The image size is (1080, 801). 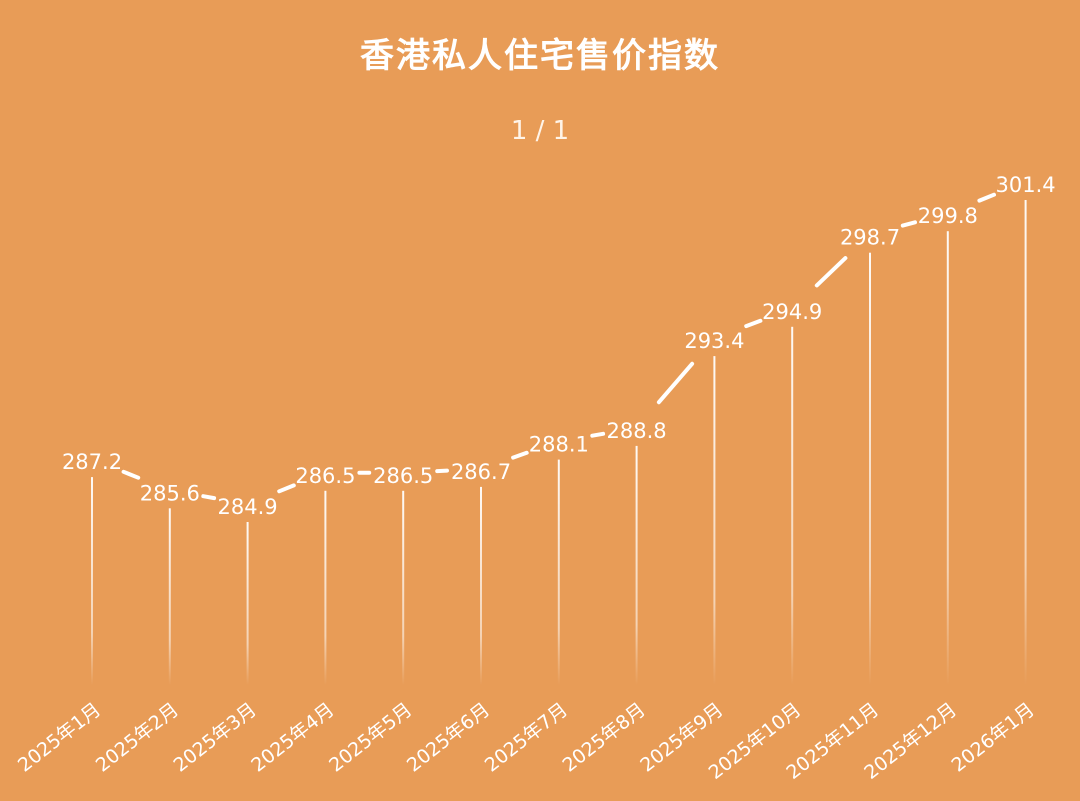 I want to click on value-label-7: 288.1, so click(x=559, y=445).